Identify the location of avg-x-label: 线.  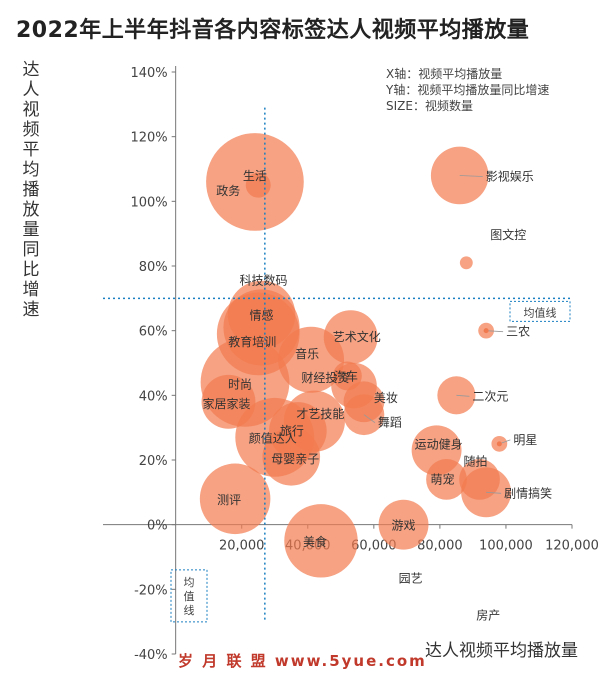
(189, 610).